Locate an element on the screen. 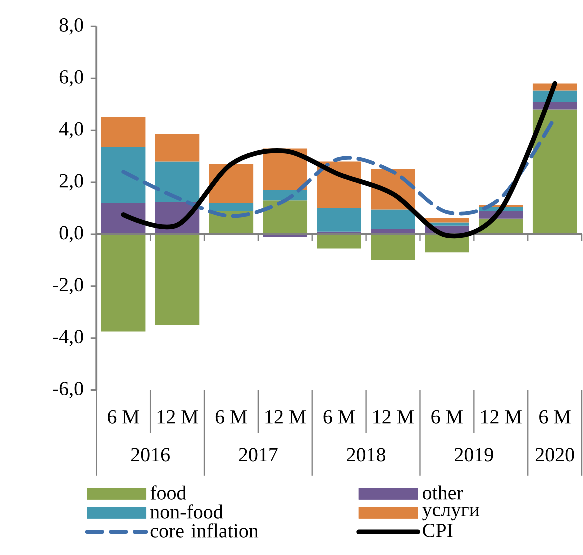  legend-label: core inflation is located at coordinates (204, 531).